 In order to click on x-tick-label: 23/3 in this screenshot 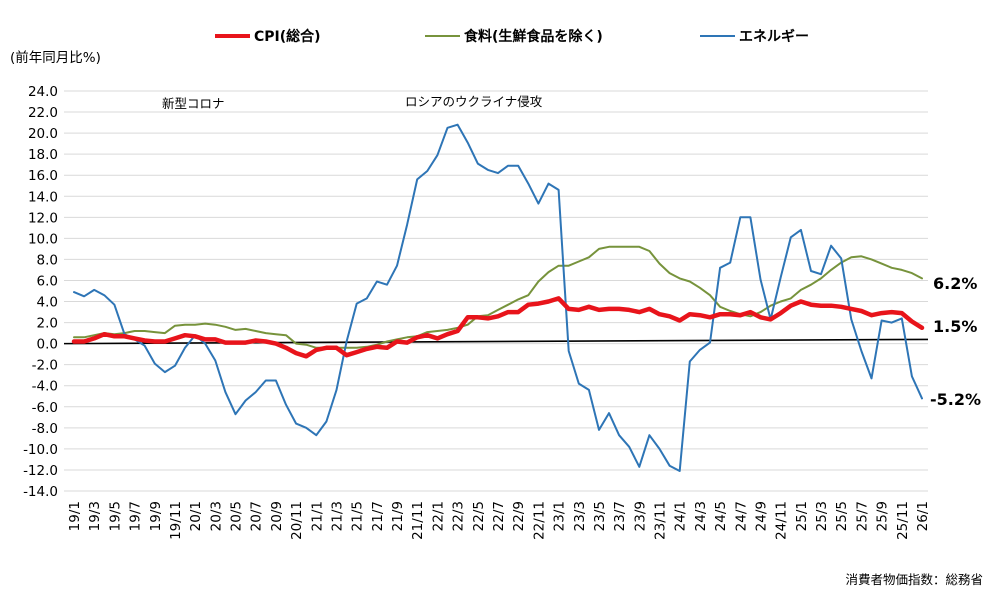, I will do `click(580, 516)`.